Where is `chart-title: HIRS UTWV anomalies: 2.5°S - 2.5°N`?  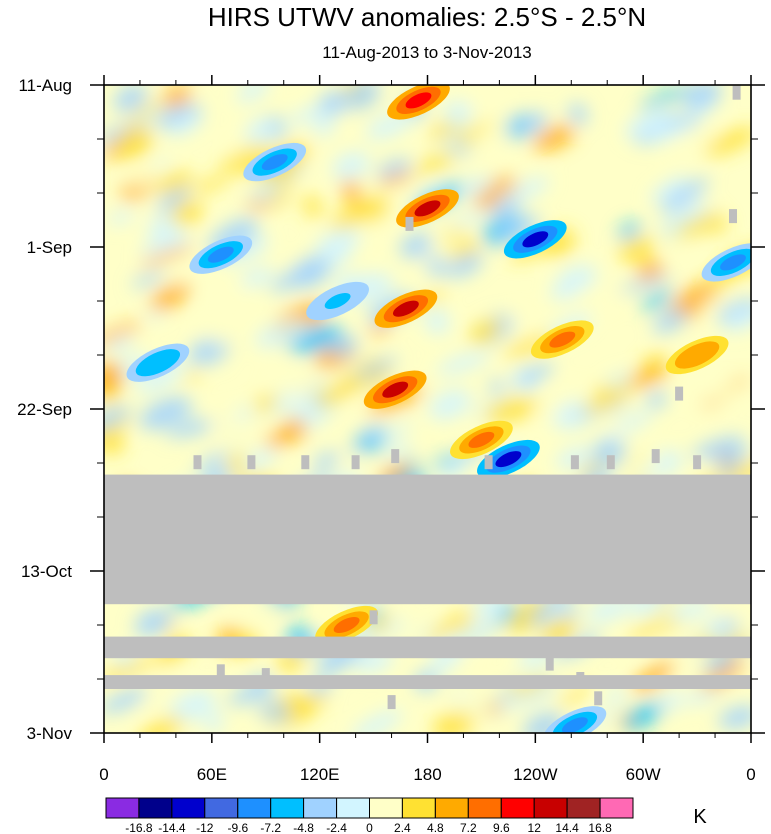
chart-title: HIRS UTWV anomalies: 2.5°S - 2.5°N is located at coordinates (427, 17).